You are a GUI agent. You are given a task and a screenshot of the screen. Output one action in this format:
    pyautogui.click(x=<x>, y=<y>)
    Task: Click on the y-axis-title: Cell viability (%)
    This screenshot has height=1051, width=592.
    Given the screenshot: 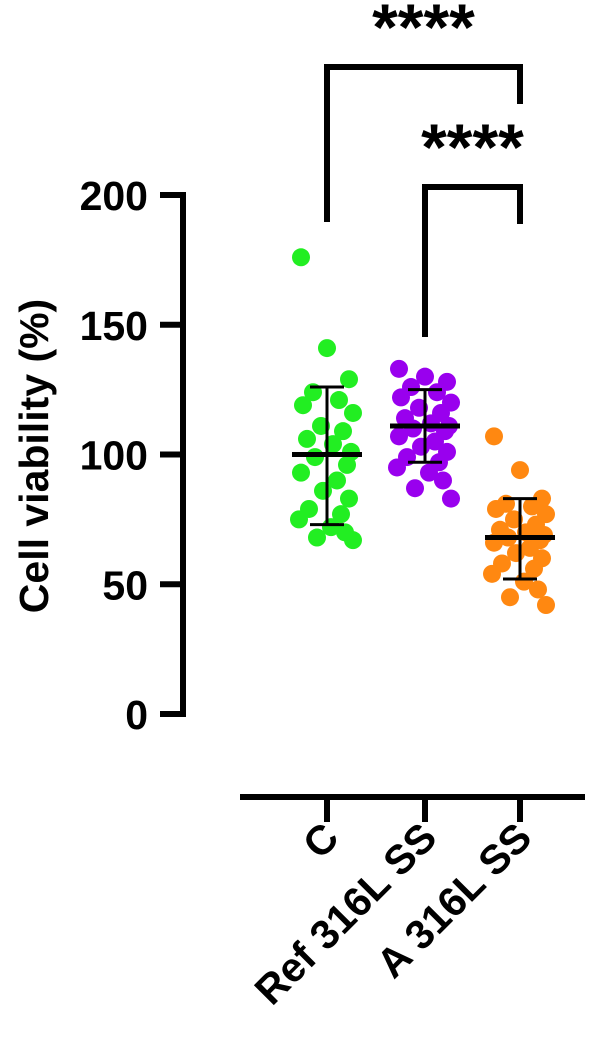 What is the action you would take?
    pyautogui.click(x=34, y=456)
    